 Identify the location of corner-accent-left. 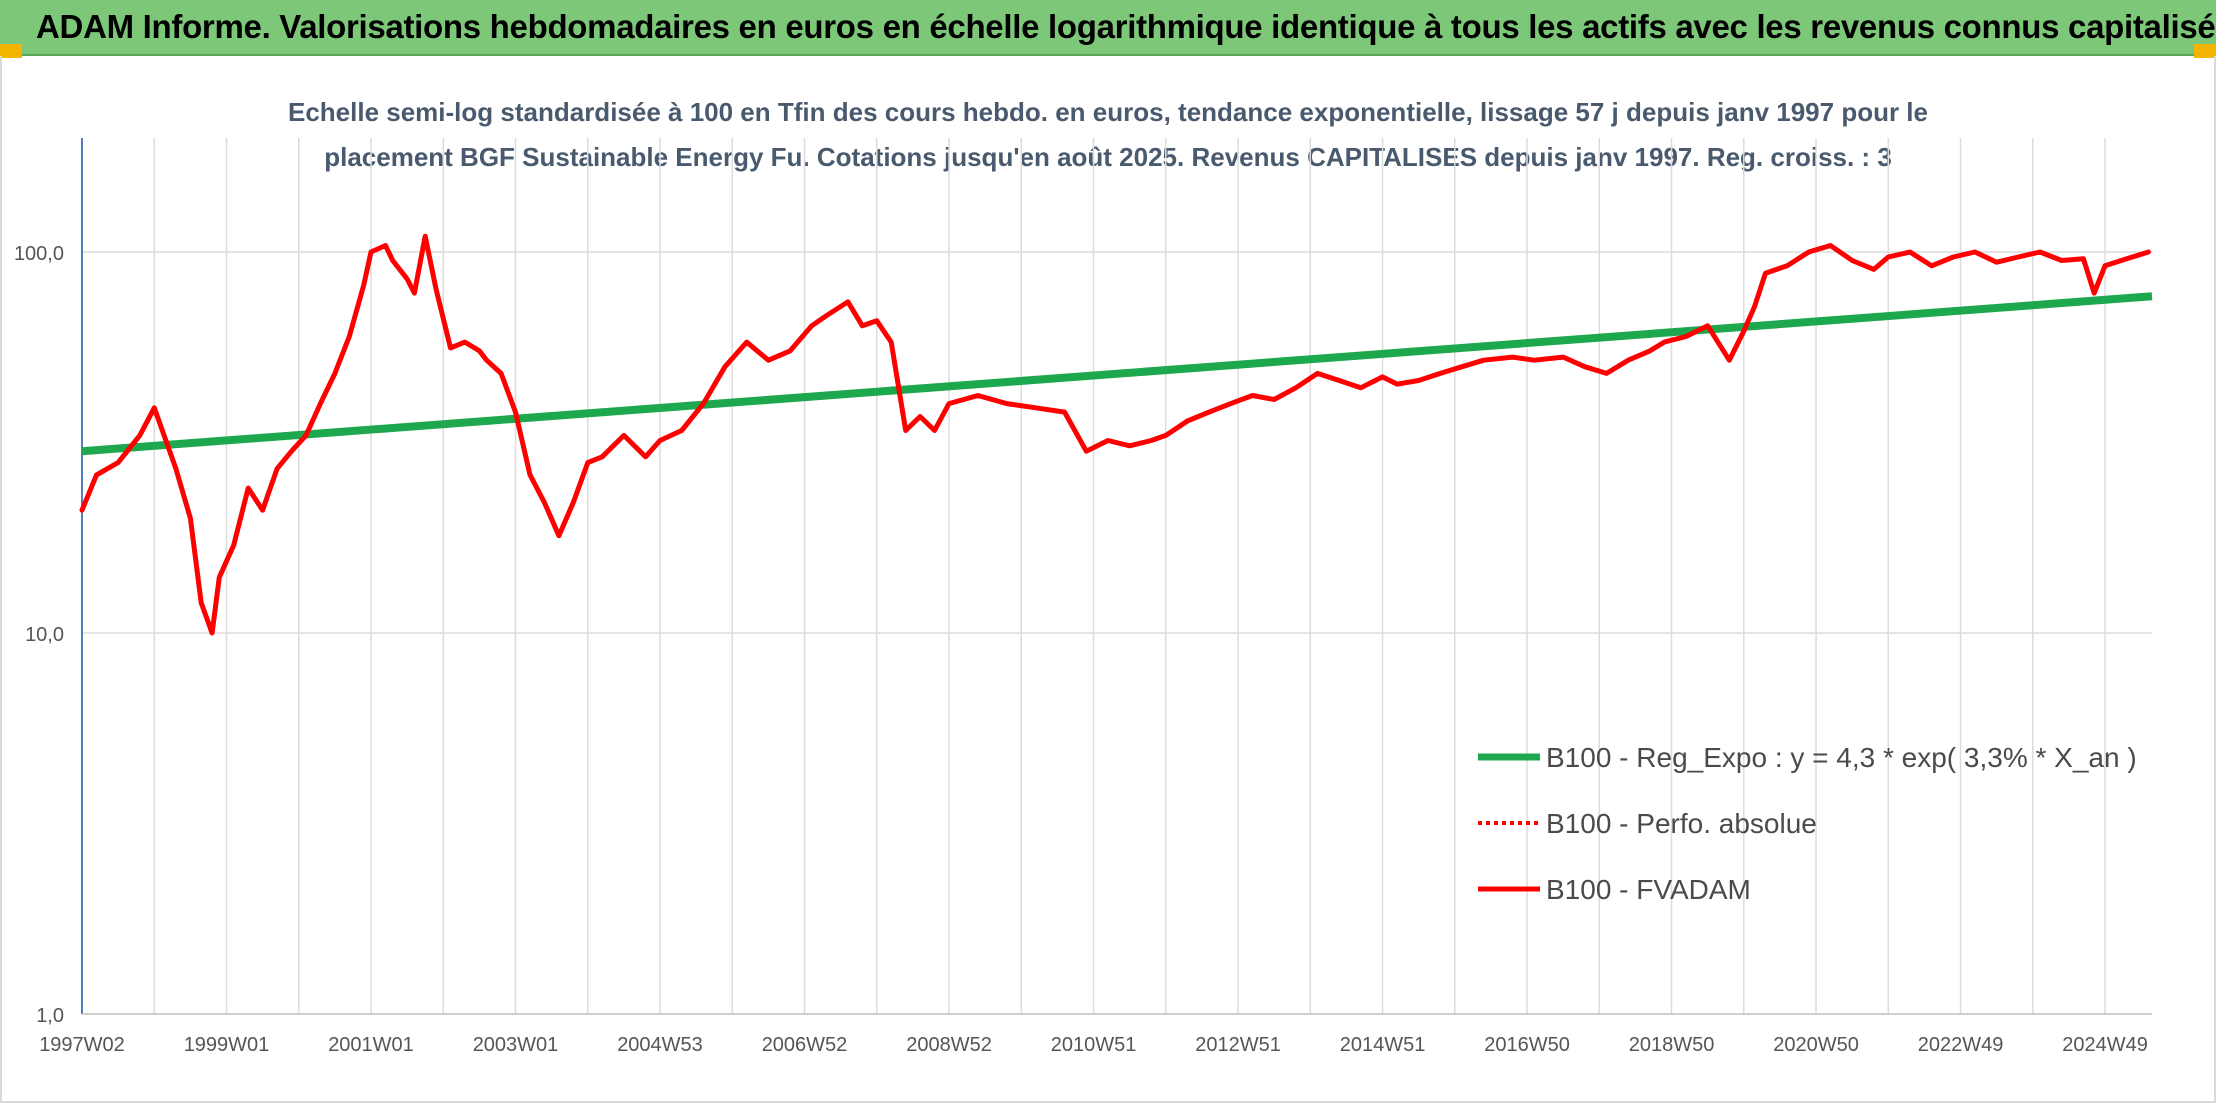
(11, 51).